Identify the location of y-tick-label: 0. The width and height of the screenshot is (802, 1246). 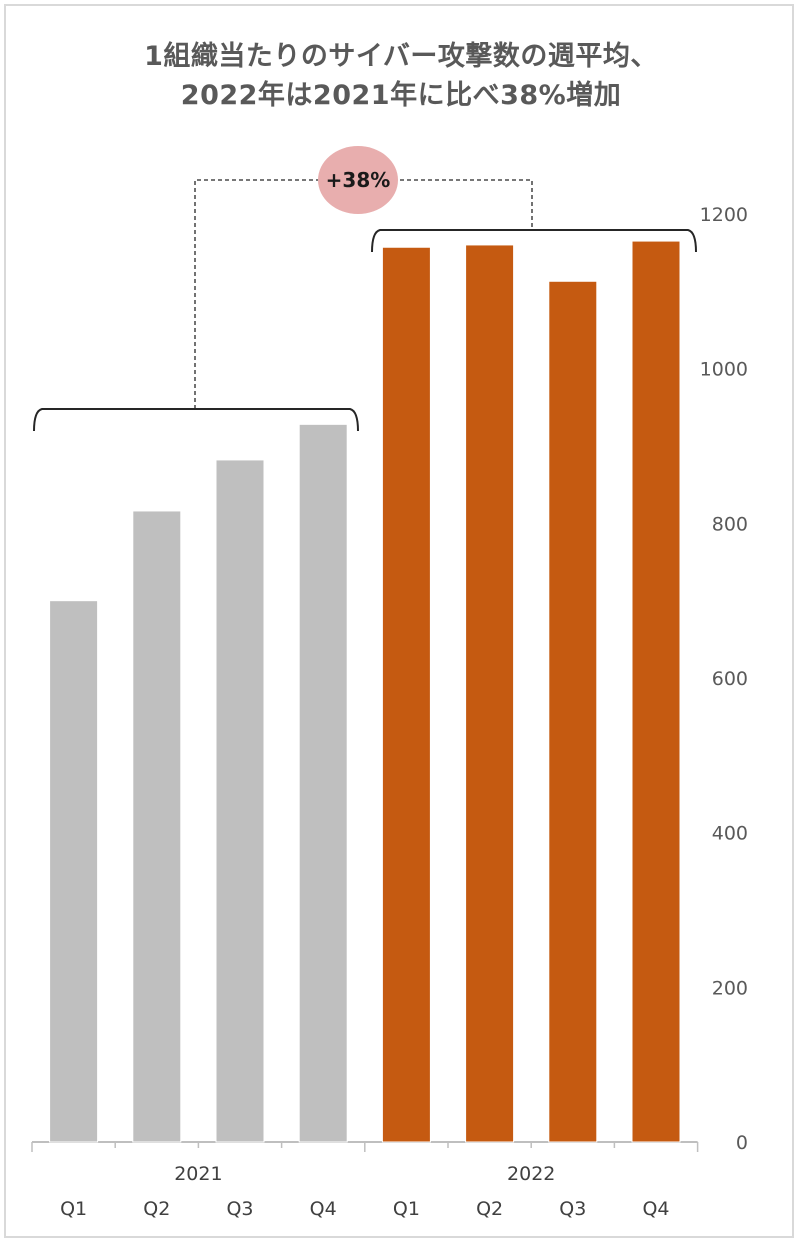
(742, 1143).